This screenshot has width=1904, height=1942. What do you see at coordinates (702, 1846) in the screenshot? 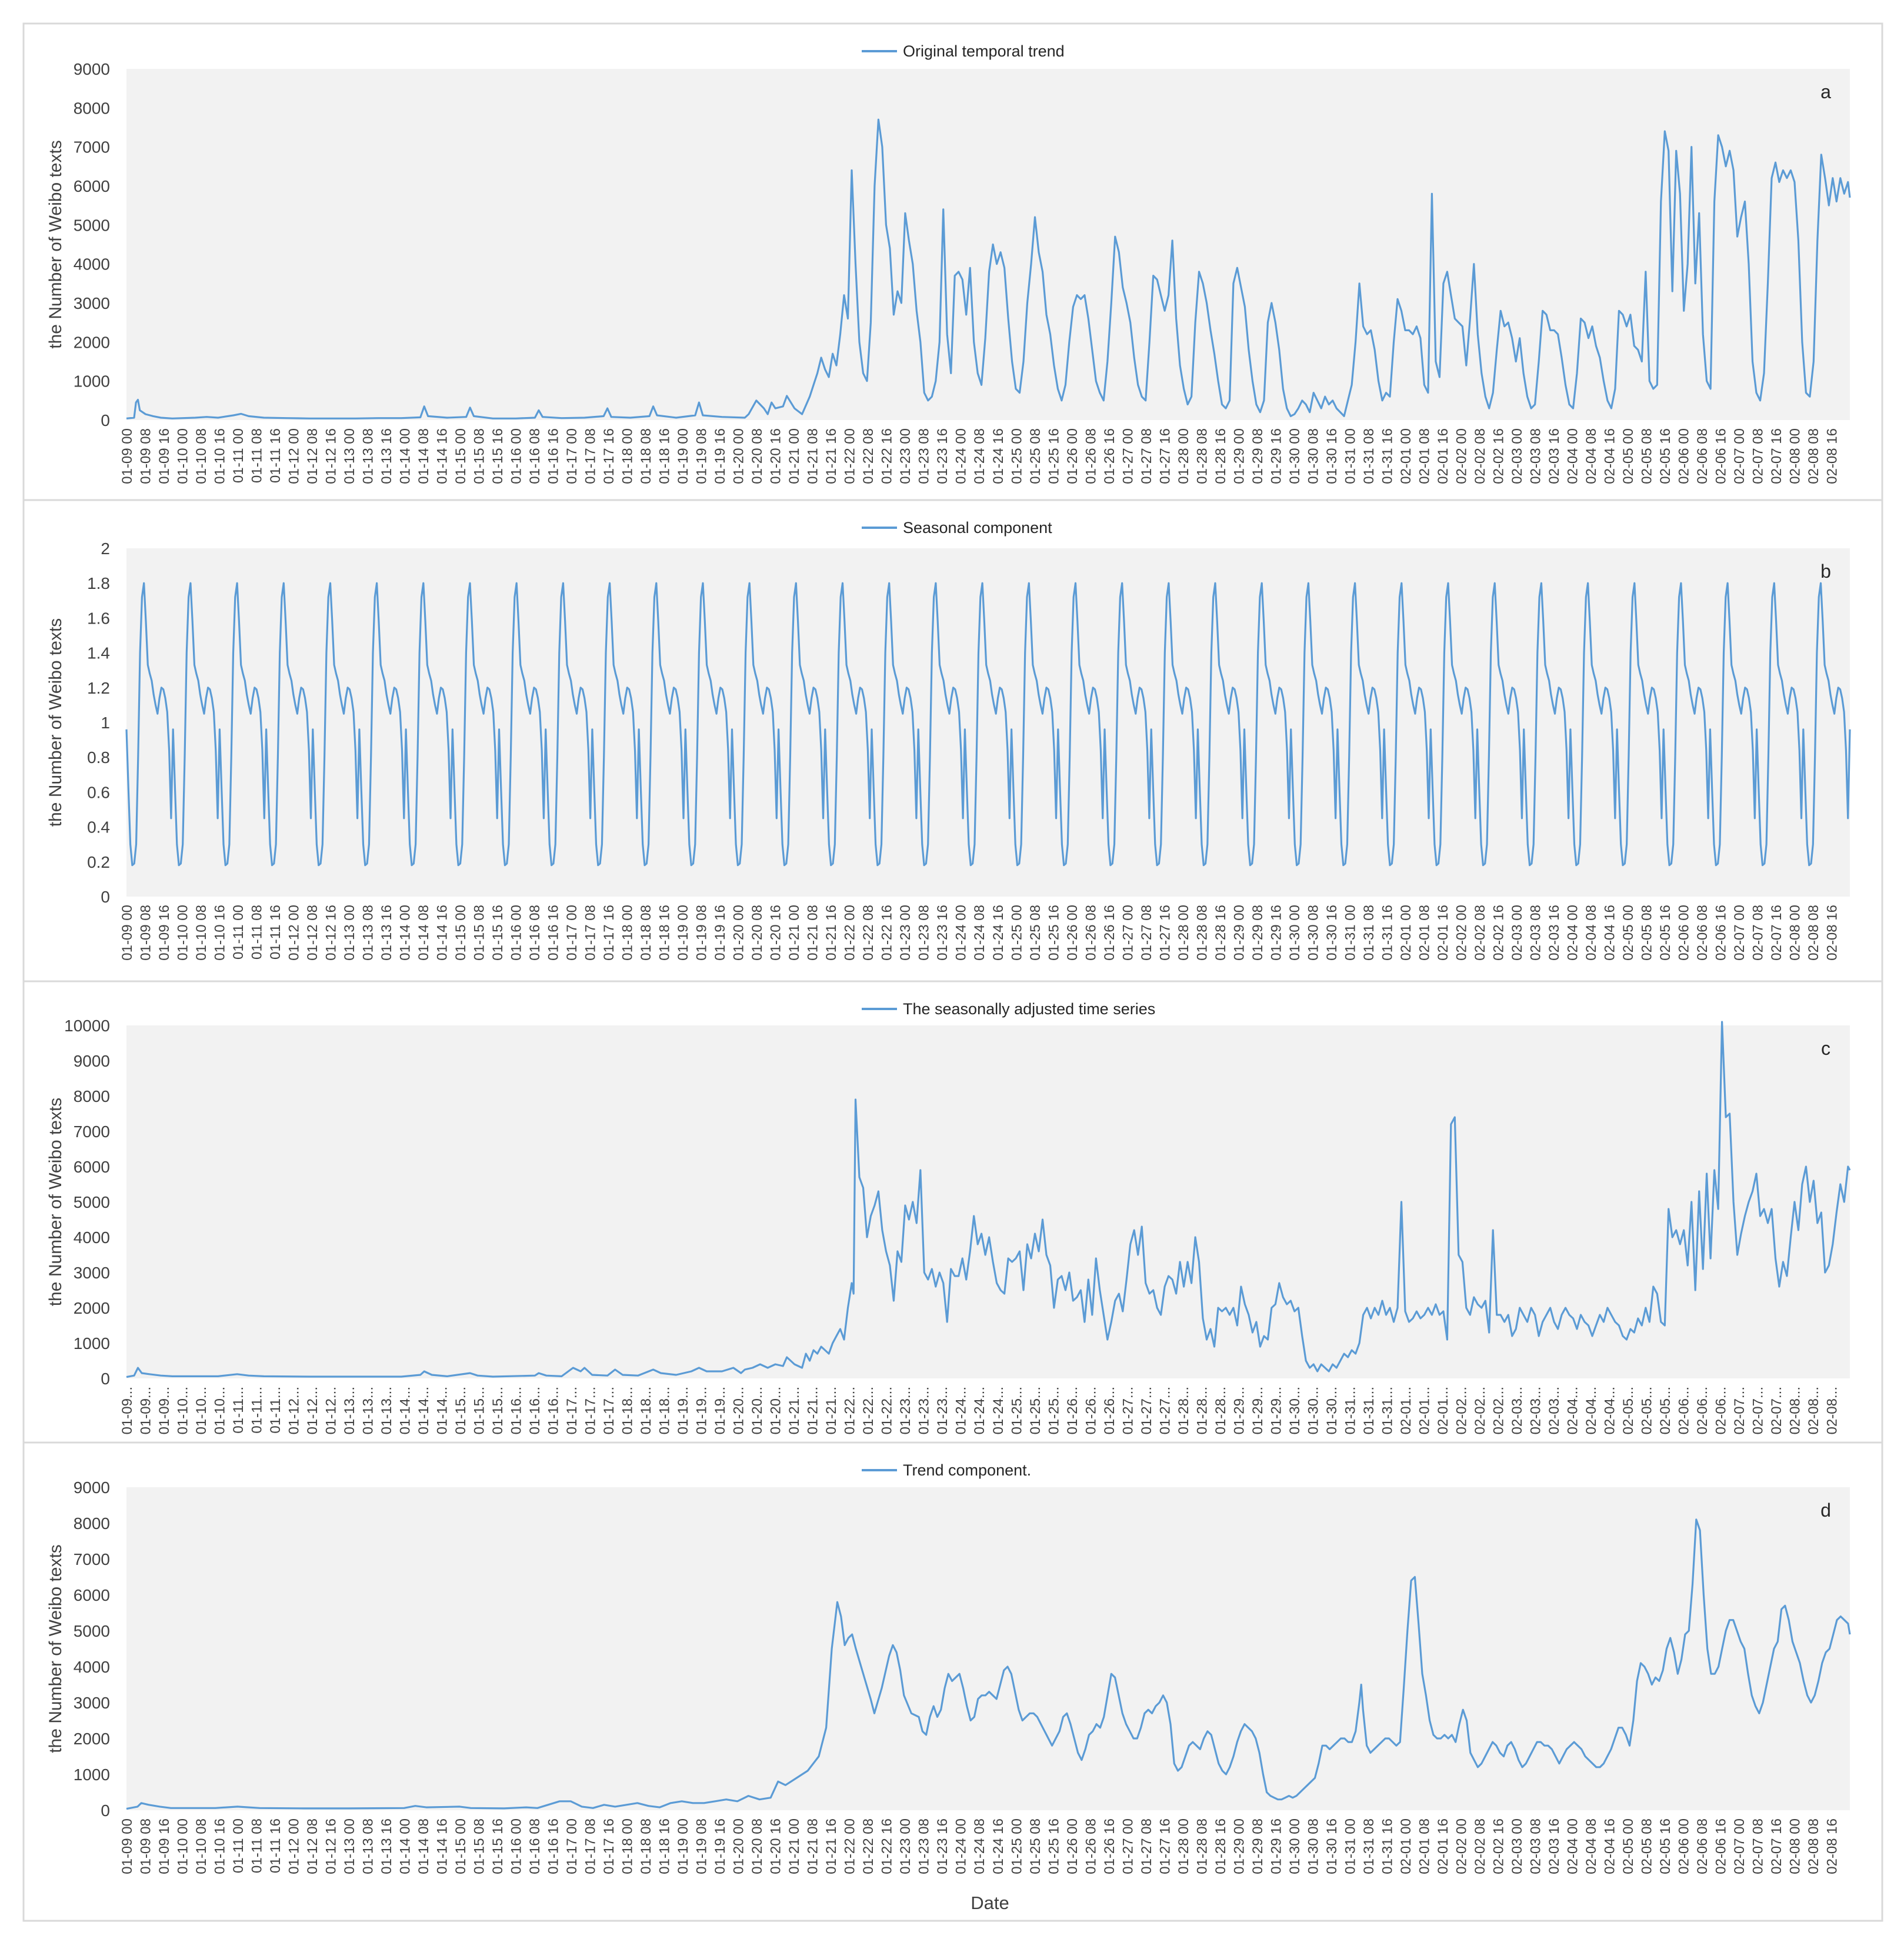
I see `x-tick-label: 01-19 08` at bounding box center [702, 1846].